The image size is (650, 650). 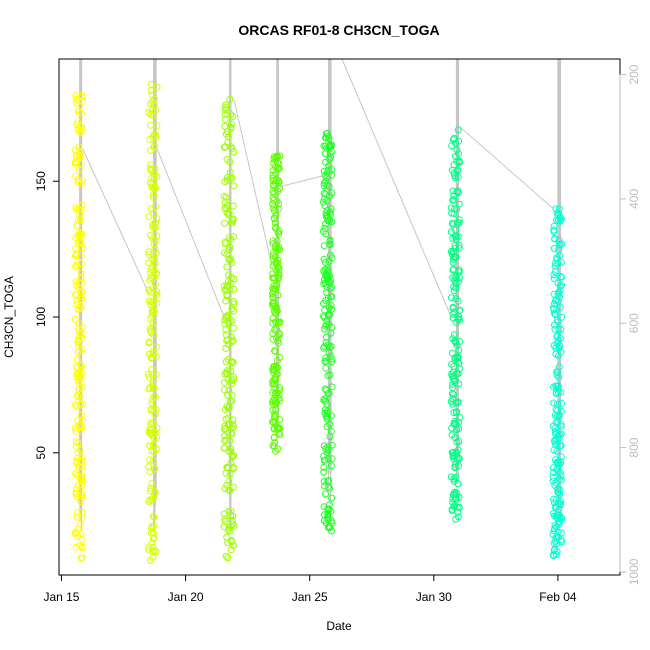 I want to click on y2-tick-label: 200, so click(x=634, y=74).